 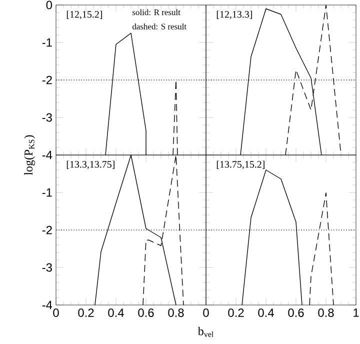 I want to click on x-axis-title: b$_{vel}$, so click(x=206, y=331).